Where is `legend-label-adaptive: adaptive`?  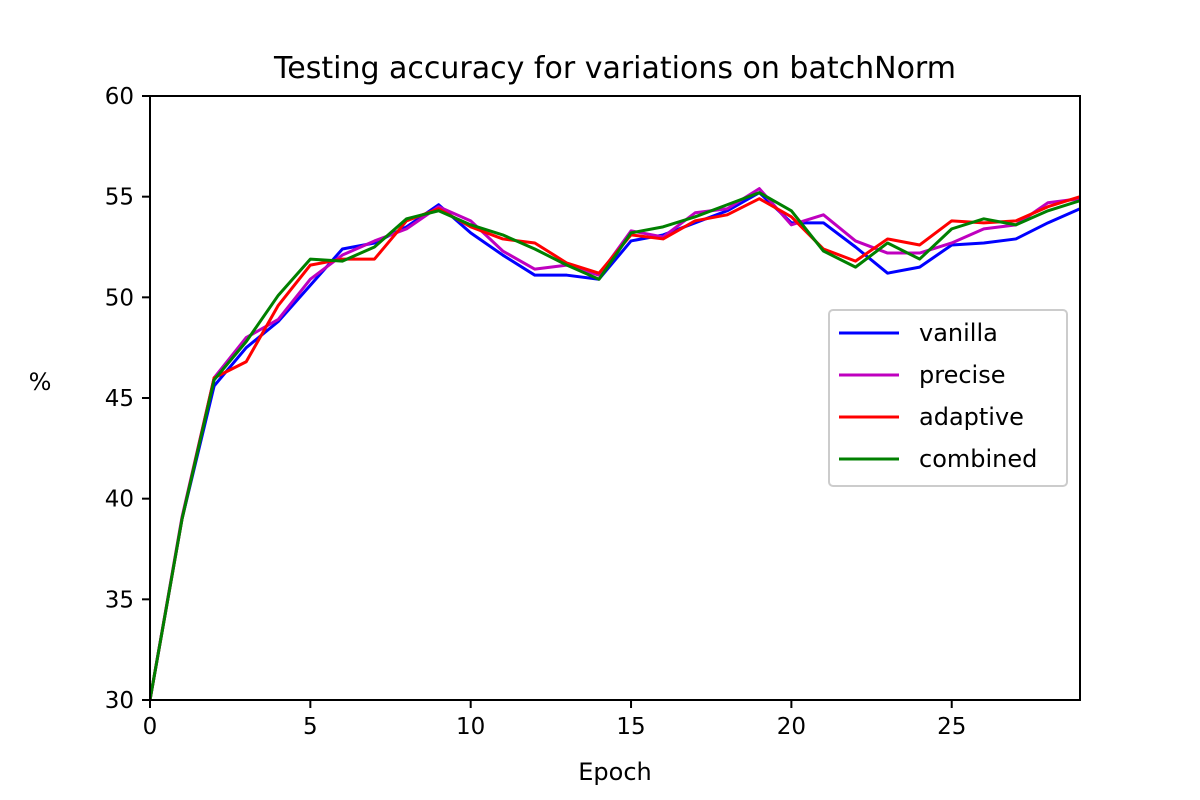 legend-label-adaptive: adaptive is located at coordinates (971, 417).